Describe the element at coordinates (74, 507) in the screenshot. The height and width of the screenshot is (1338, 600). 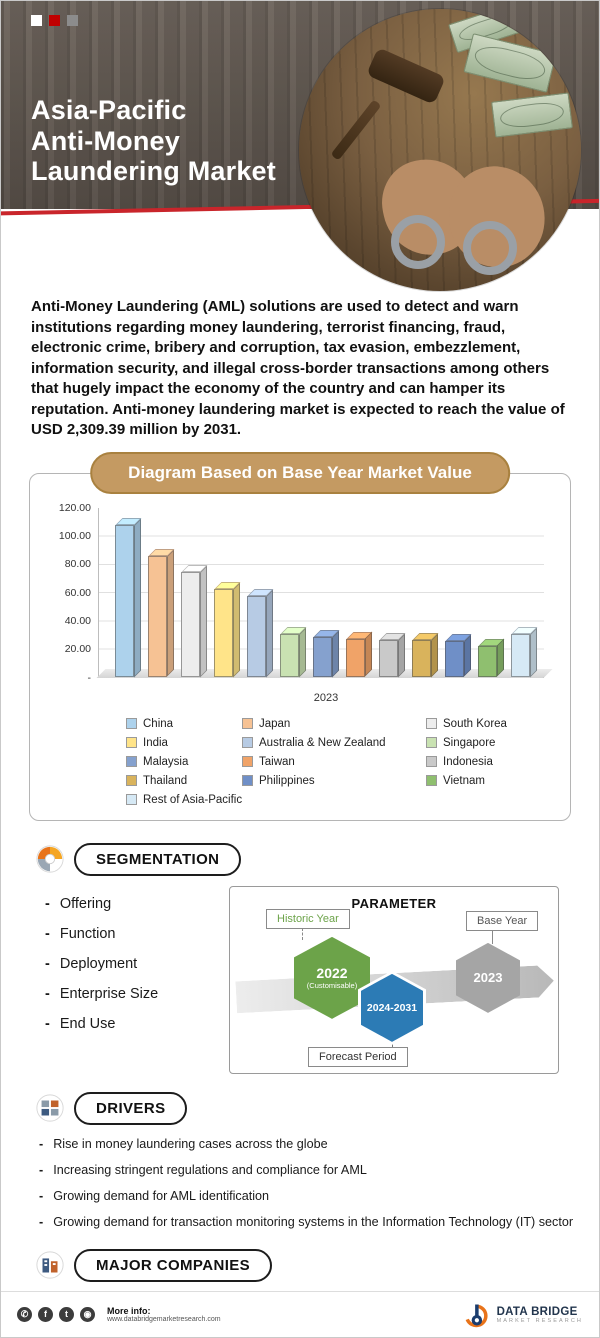
I see `y-axis-tick: 120.00` at that location.